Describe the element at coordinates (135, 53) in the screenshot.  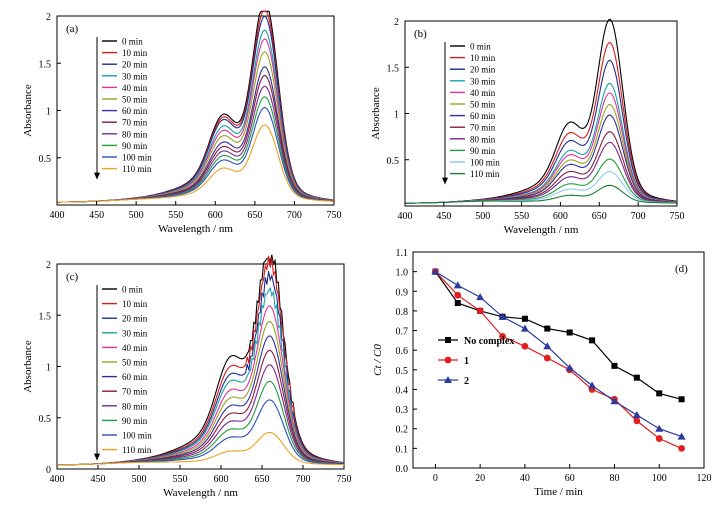
I see `legend-label: 10 min` at that location.